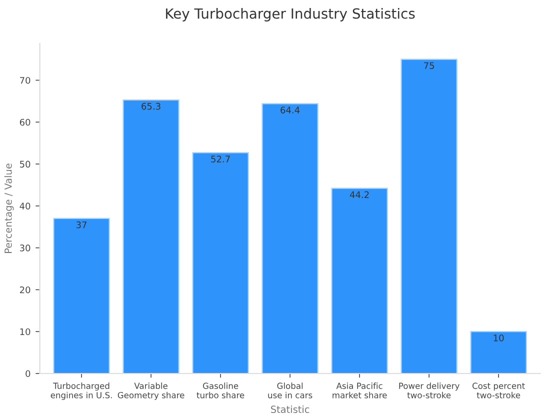  What do you see at coordinates (290, 409) in the screenshot?
I see `x-axis-title: Statistic` at bounding box center [290, 409].